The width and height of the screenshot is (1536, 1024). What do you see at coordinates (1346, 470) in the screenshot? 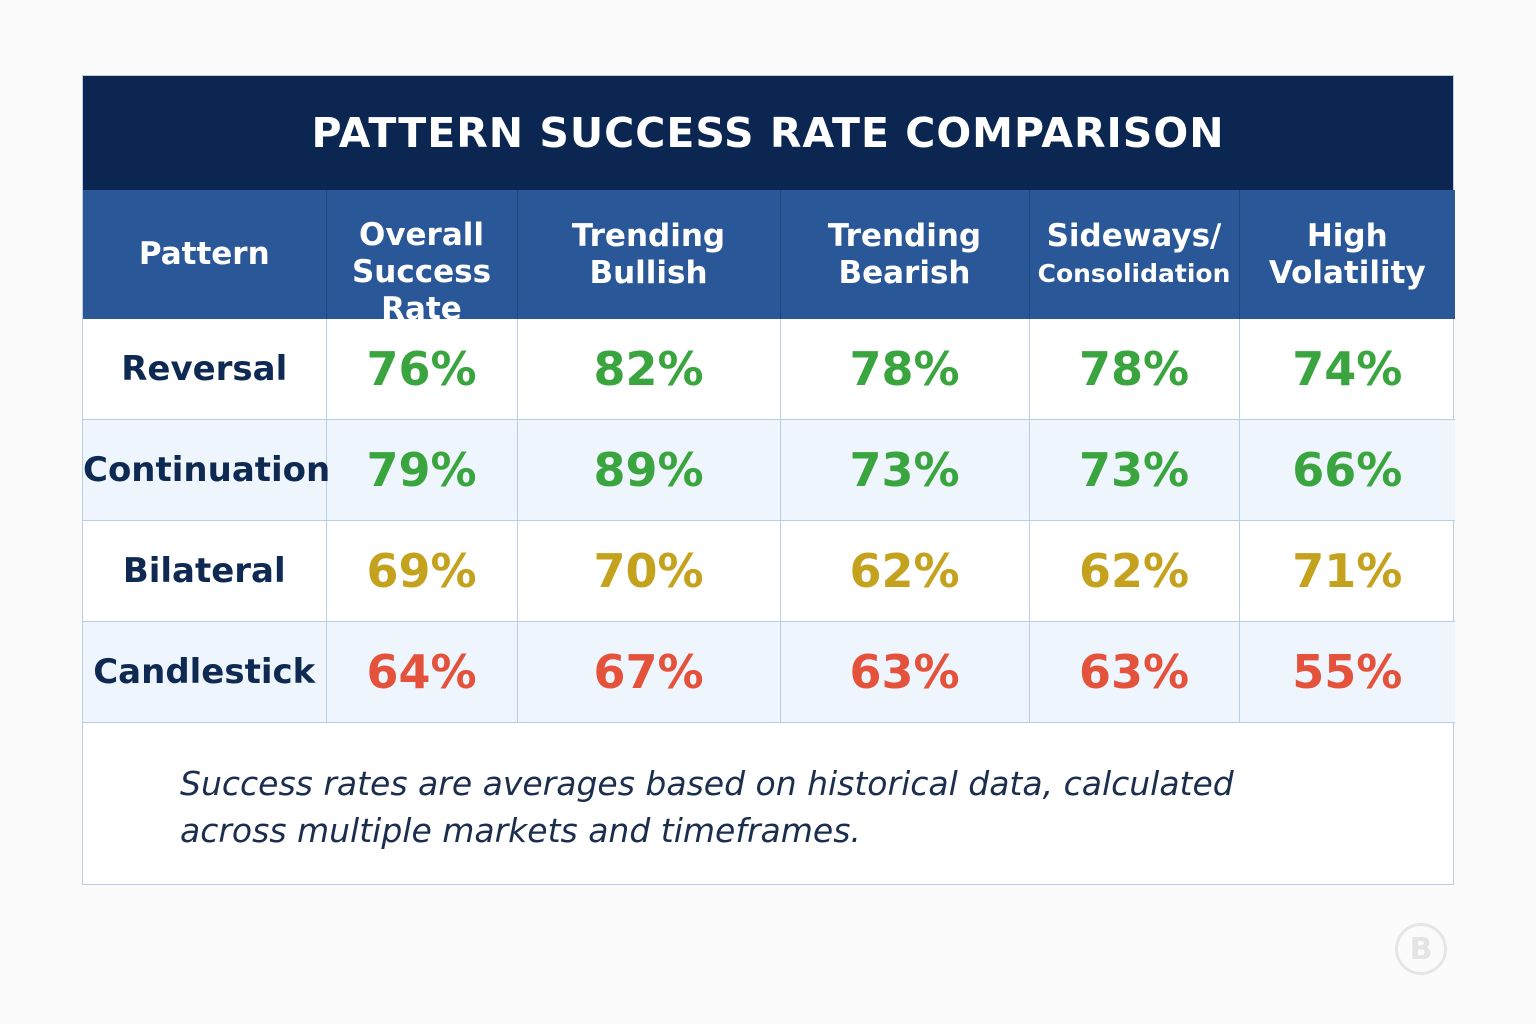
I see `success-rate-cell: 66%` at bounding box center [1346, 470].